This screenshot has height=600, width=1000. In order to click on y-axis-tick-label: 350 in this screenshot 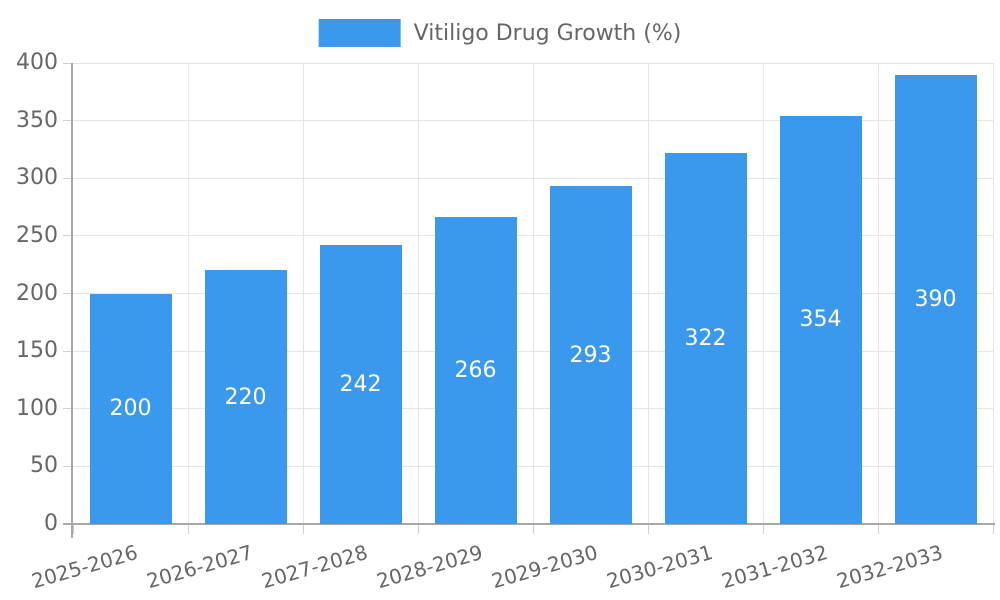, I will do `click(37, 120)`.